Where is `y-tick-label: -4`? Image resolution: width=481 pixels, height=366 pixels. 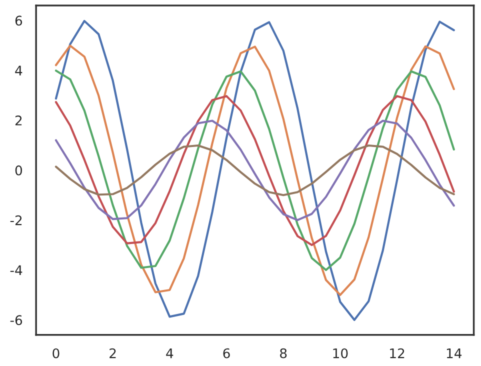 y-tick-label: -4 is located at coordinates (16, 270).